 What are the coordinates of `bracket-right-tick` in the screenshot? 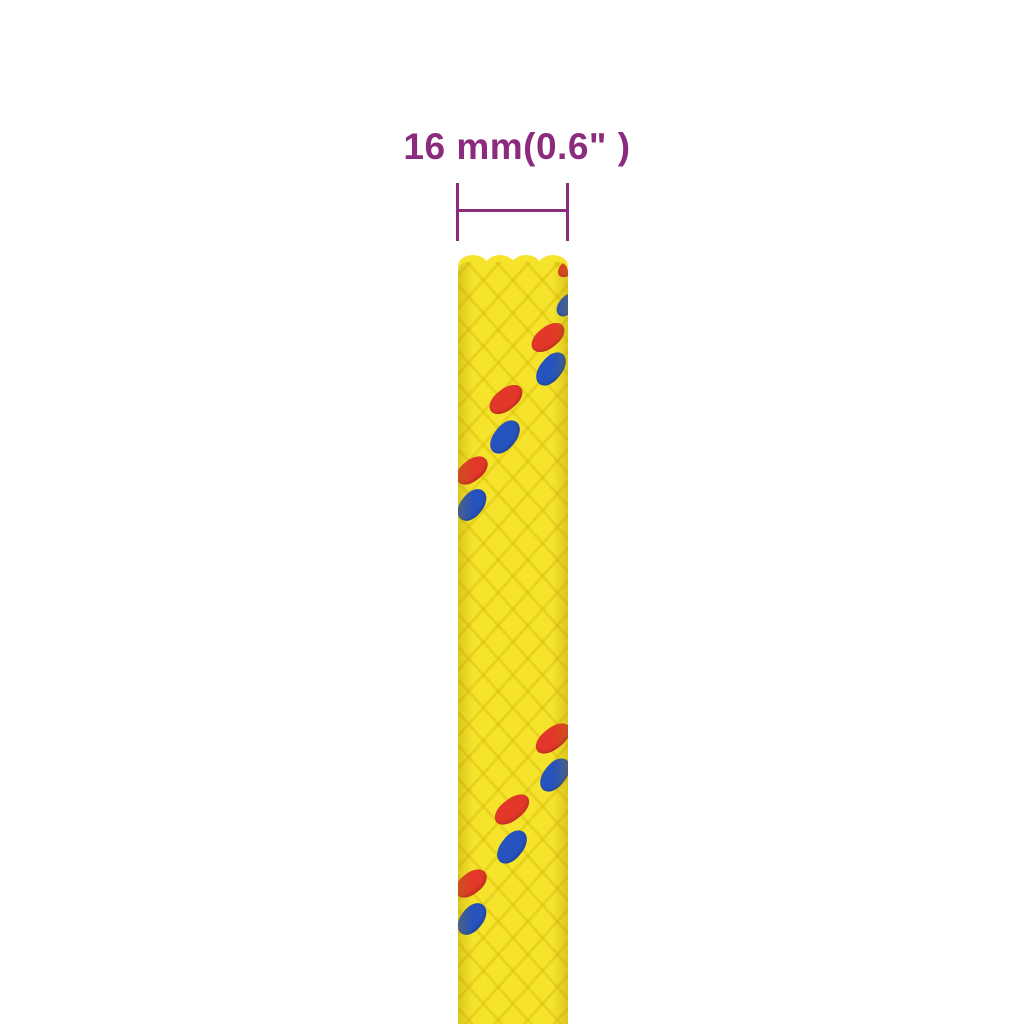 It's located at (567, 212).